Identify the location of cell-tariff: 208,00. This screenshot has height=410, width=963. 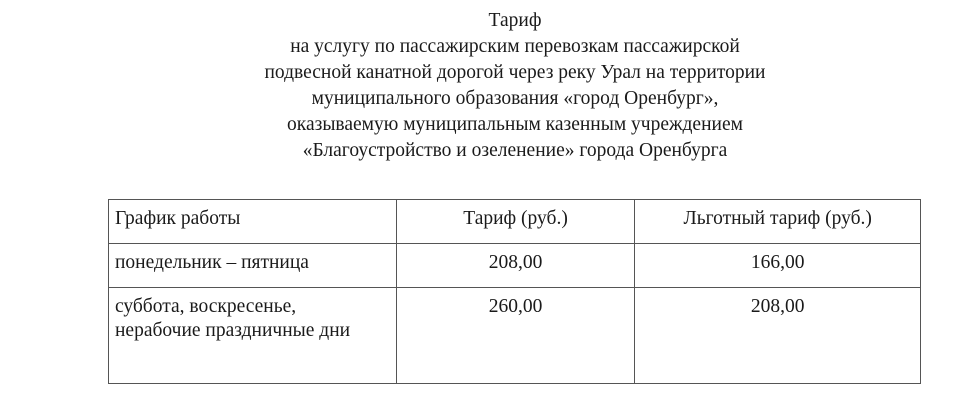
(515, 265).